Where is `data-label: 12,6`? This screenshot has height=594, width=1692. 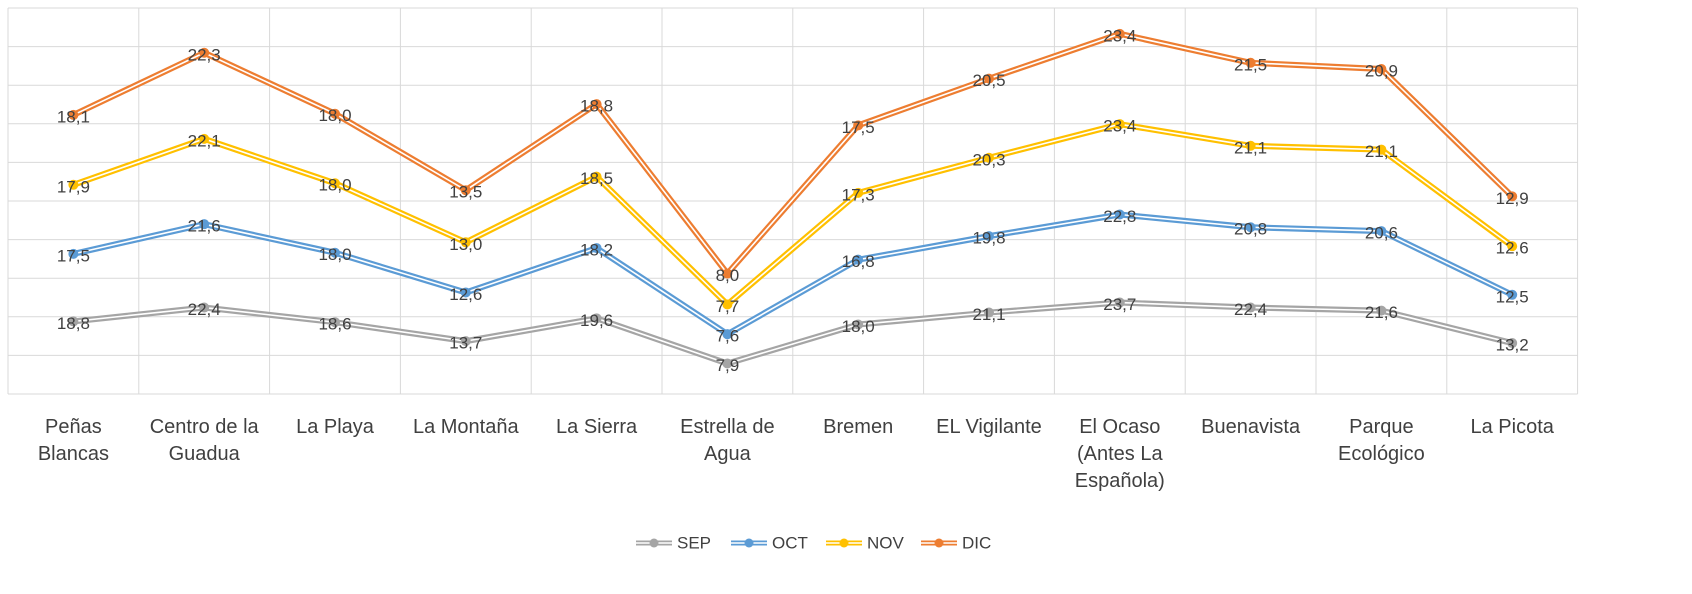
data-label: 12,6 is located at coordinates (1512, 248).